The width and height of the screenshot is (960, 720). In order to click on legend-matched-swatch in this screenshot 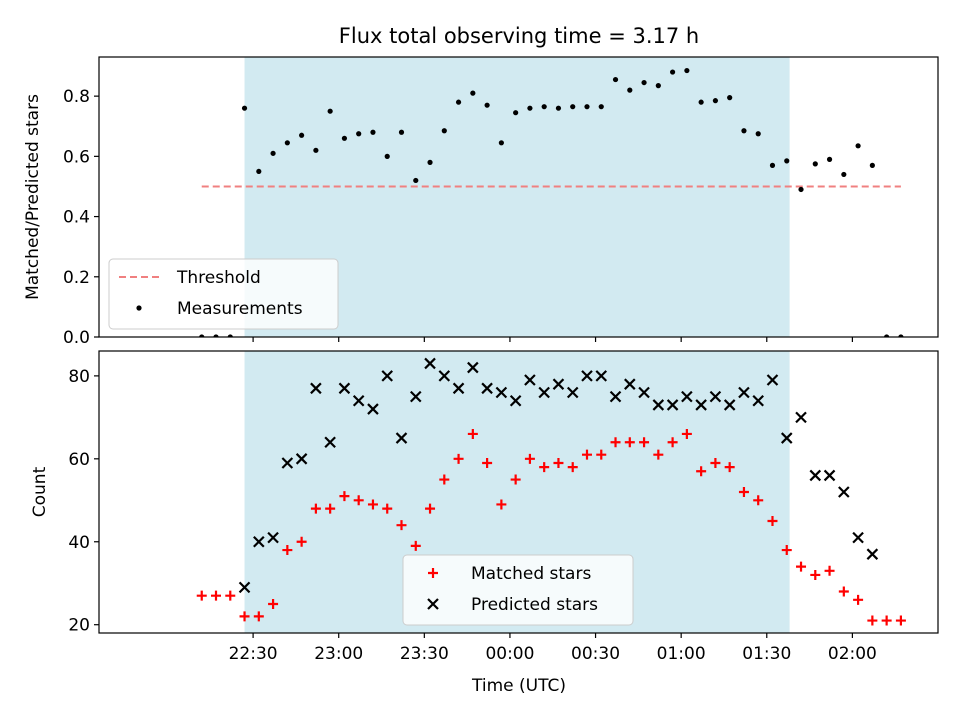, I will do `click(433, 573)`.